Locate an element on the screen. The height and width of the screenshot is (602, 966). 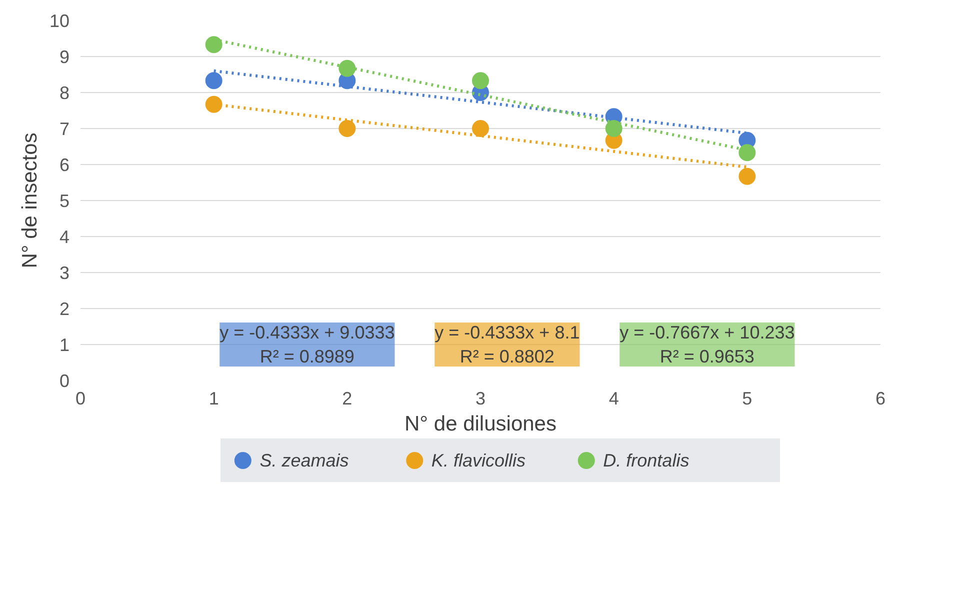
x-tick-label: 0 is located at coordinates (80, 398).